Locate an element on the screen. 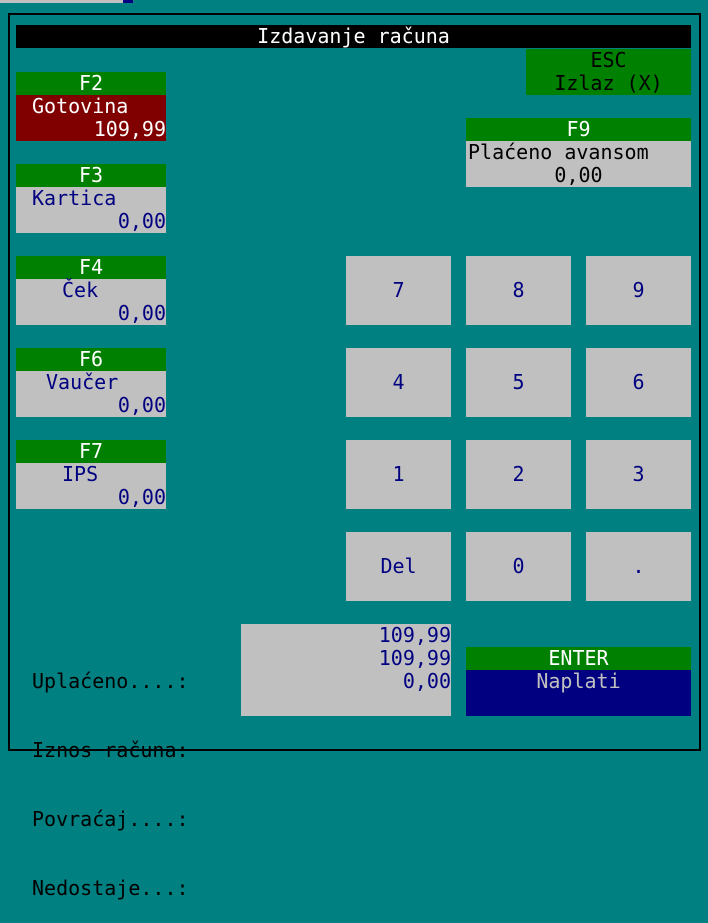  charge-button: ENTER Naplati is located at coordinates (578, 681).